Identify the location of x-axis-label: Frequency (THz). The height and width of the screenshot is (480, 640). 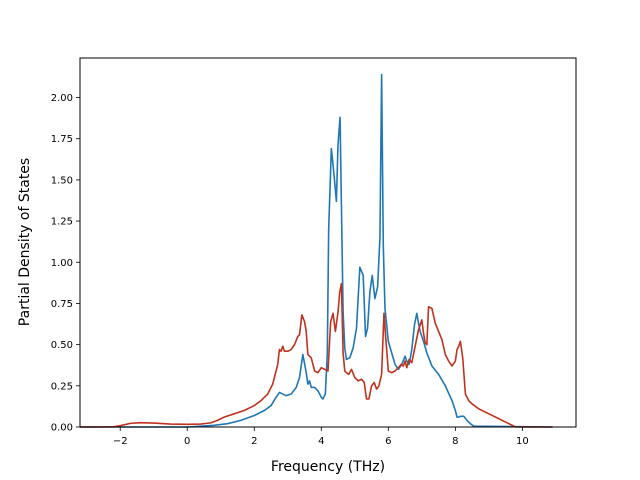
(328, 467).